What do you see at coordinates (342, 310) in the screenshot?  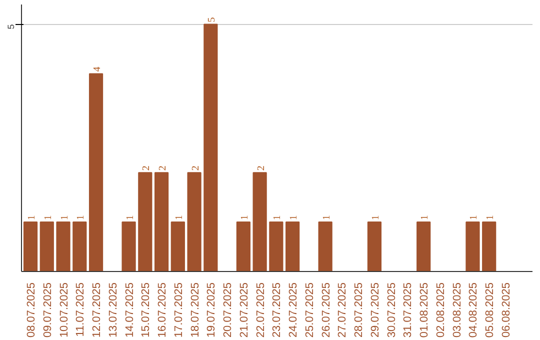 I see `x-tick-label: 27.07.2025` at bounding box center [342, 310].